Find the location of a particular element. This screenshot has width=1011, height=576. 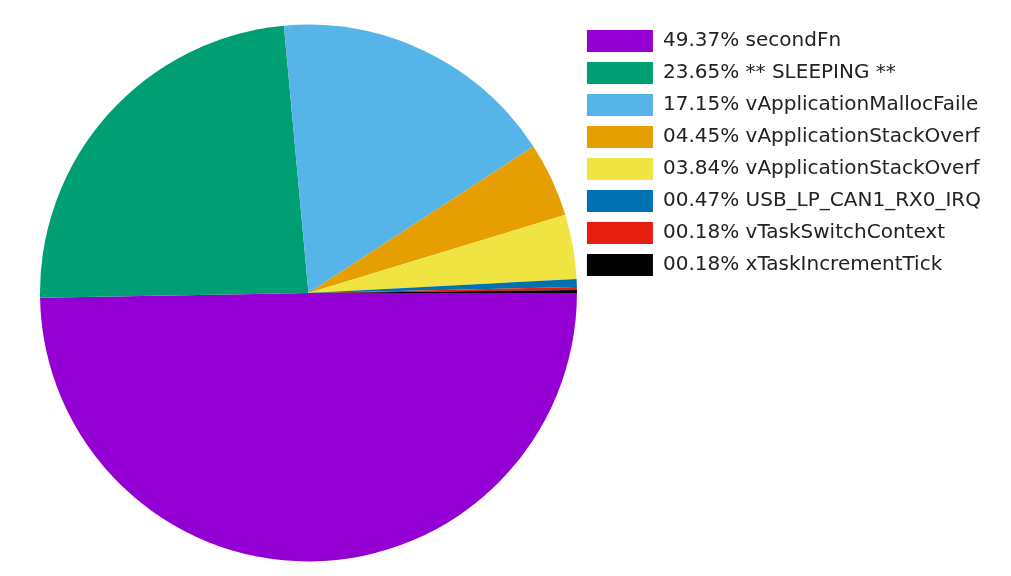

legend-label: 49.37% secondFn is located at coordinates (752, 39).